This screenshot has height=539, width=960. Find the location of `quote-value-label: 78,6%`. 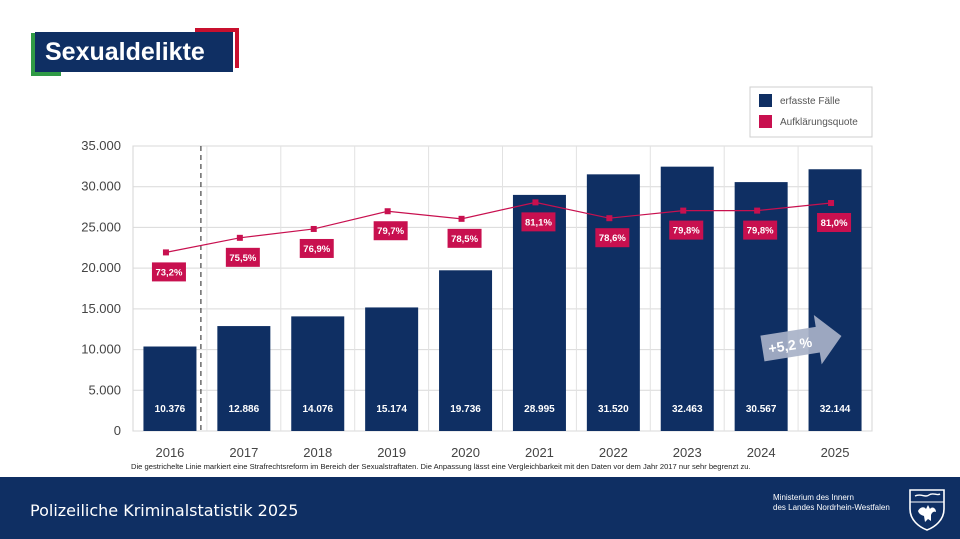

quote-value-label: 78,6% is located at coordinates (612, 238).